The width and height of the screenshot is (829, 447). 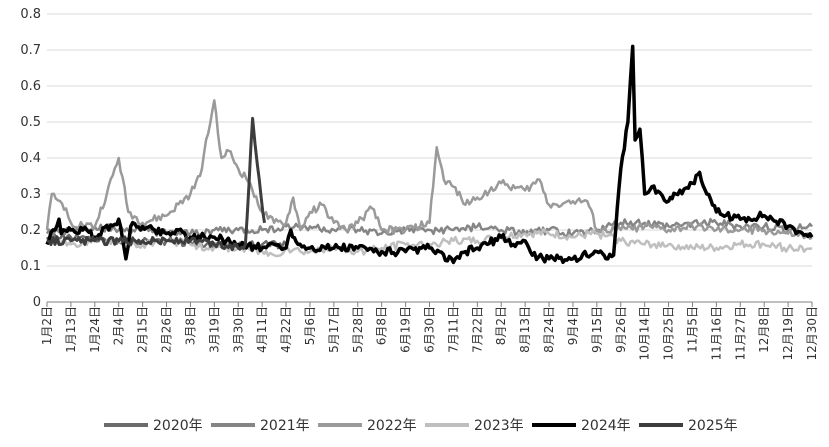 I want to click on y-tick-label: 0.3, so click(x=30, y=194).